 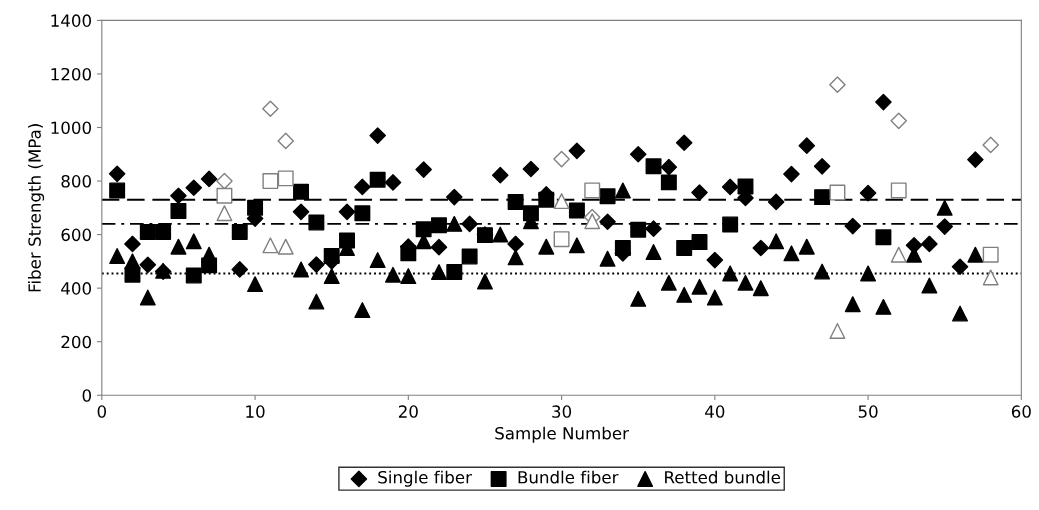 I want to click on y-axis-title: Fiber Strength (MPa), so click(x=36, y=208).